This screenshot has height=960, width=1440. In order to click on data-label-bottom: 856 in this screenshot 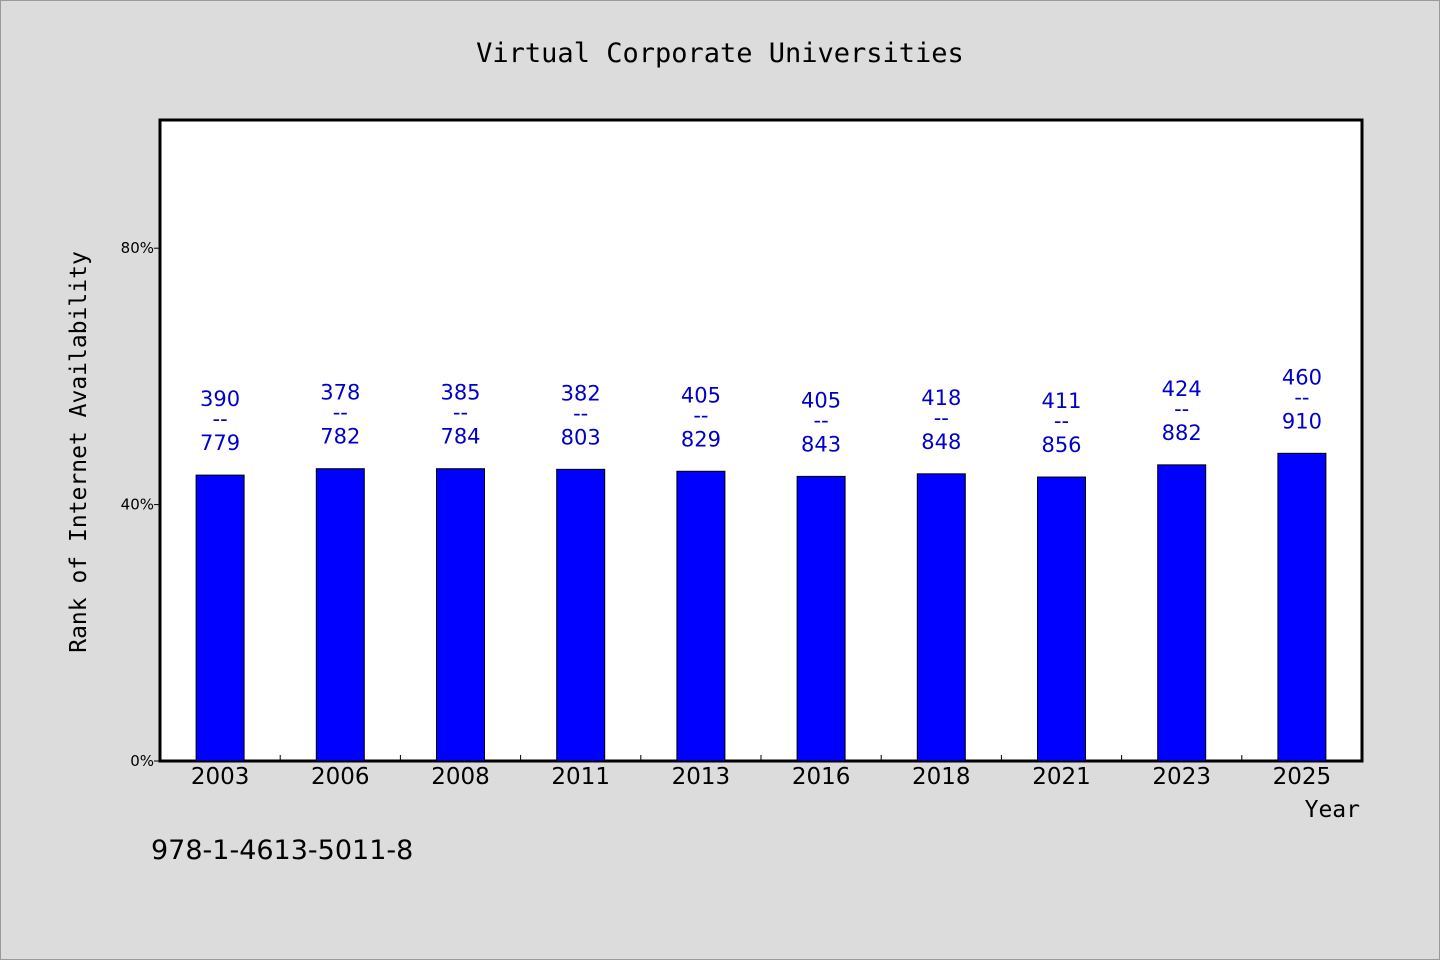, I will do `click(1061, 445)`.